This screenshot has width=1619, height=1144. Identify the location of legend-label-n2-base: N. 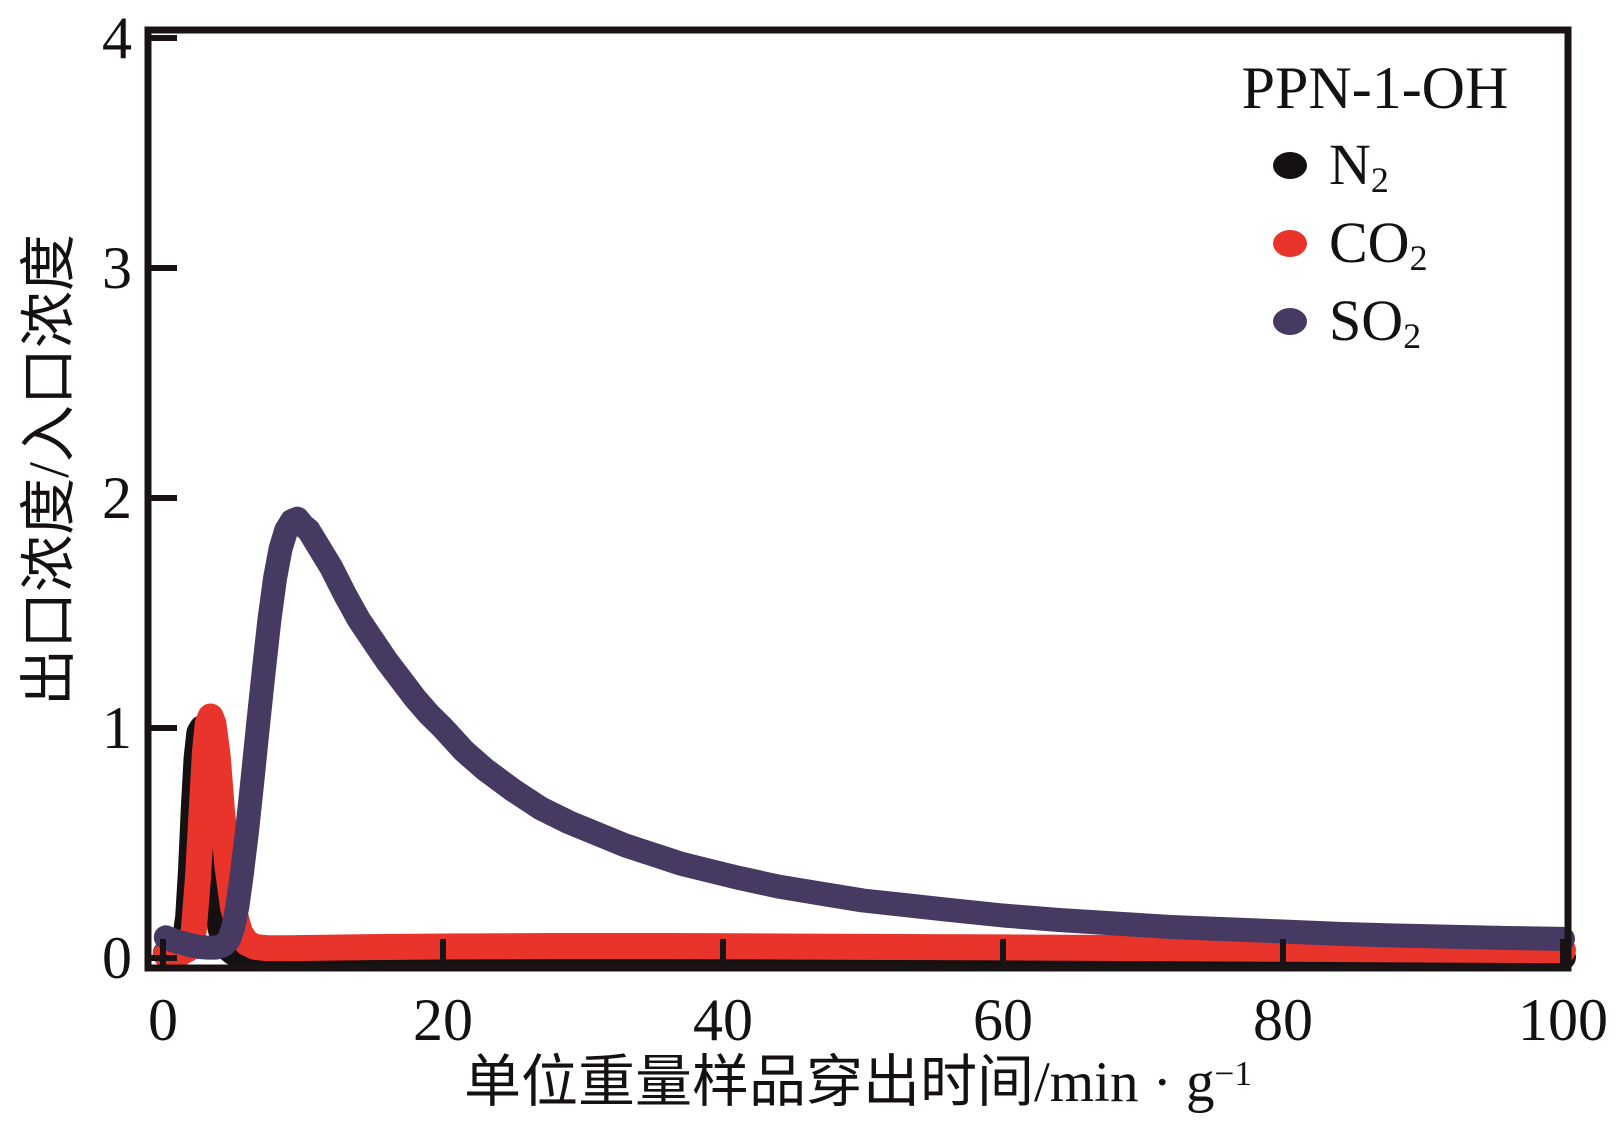
(1350, 164).